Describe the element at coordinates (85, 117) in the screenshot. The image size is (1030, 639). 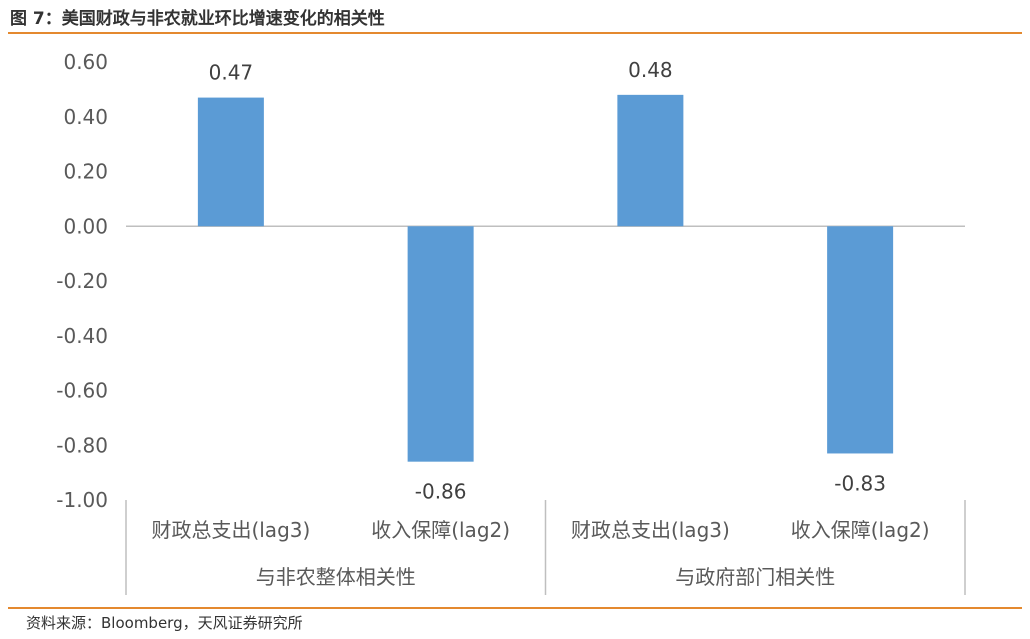
I see `y-tick-label: 0.40` at that location.